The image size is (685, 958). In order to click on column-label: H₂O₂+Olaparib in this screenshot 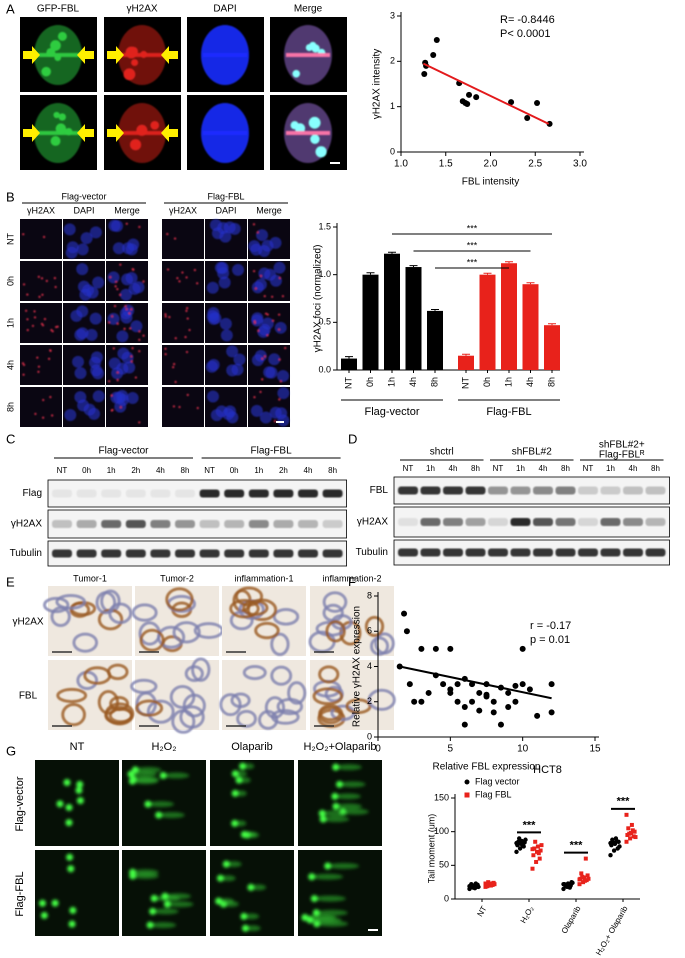, I will do `click(339, 747)`.